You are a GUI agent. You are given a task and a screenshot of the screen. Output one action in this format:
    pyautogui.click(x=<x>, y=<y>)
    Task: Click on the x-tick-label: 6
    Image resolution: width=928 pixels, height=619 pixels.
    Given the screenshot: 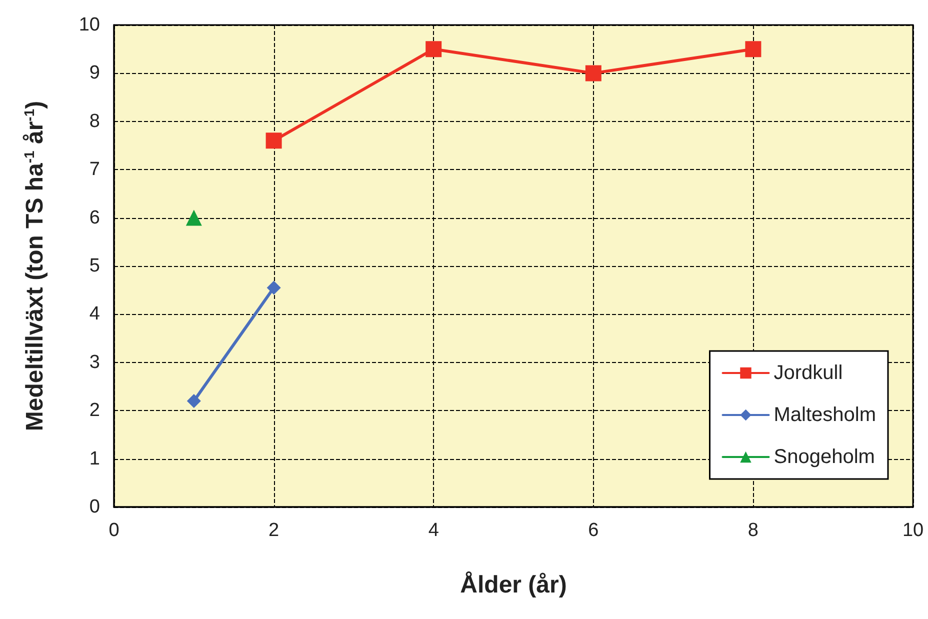 What is the action you would take?
    pyautogui.click(x=593, y=530)
    